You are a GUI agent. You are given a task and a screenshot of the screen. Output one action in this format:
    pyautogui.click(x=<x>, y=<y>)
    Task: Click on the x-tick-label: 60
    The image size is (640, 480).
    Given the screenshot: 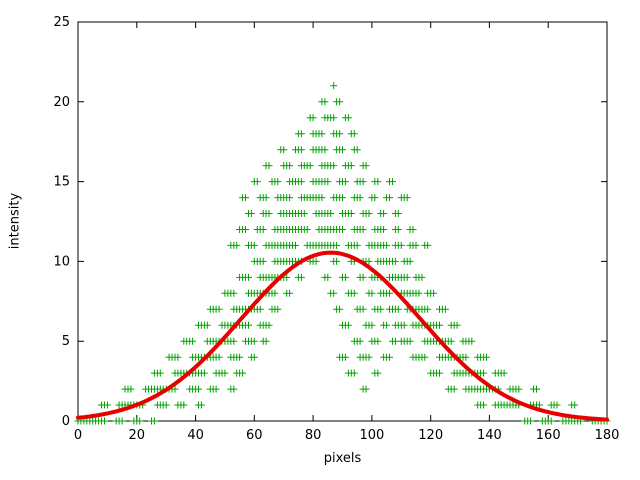 What is the action you would take?
    pyautogui.click(x=254, y=435)
    